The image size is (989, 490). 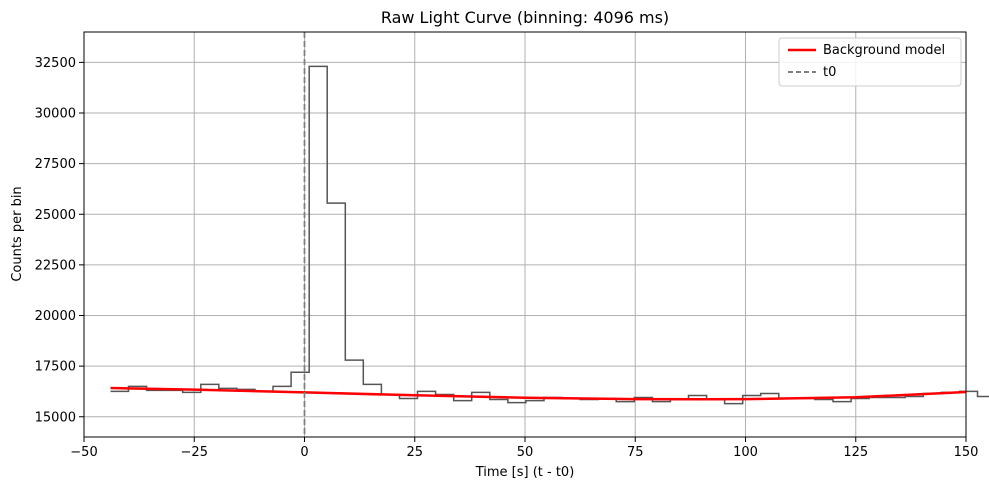 I want to click on y-tick-label: 32500, so click(x=55, y=63).